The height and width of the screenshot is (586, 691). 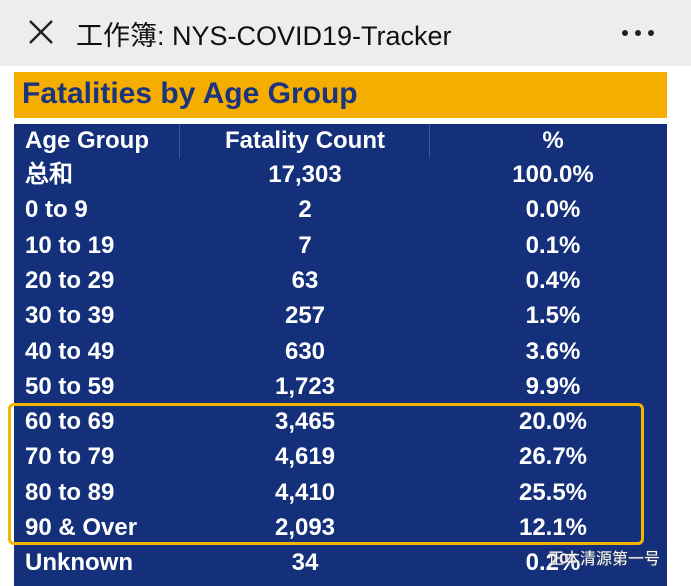 I want to click on table-cell: 17,303, so click(x=305, y=174).